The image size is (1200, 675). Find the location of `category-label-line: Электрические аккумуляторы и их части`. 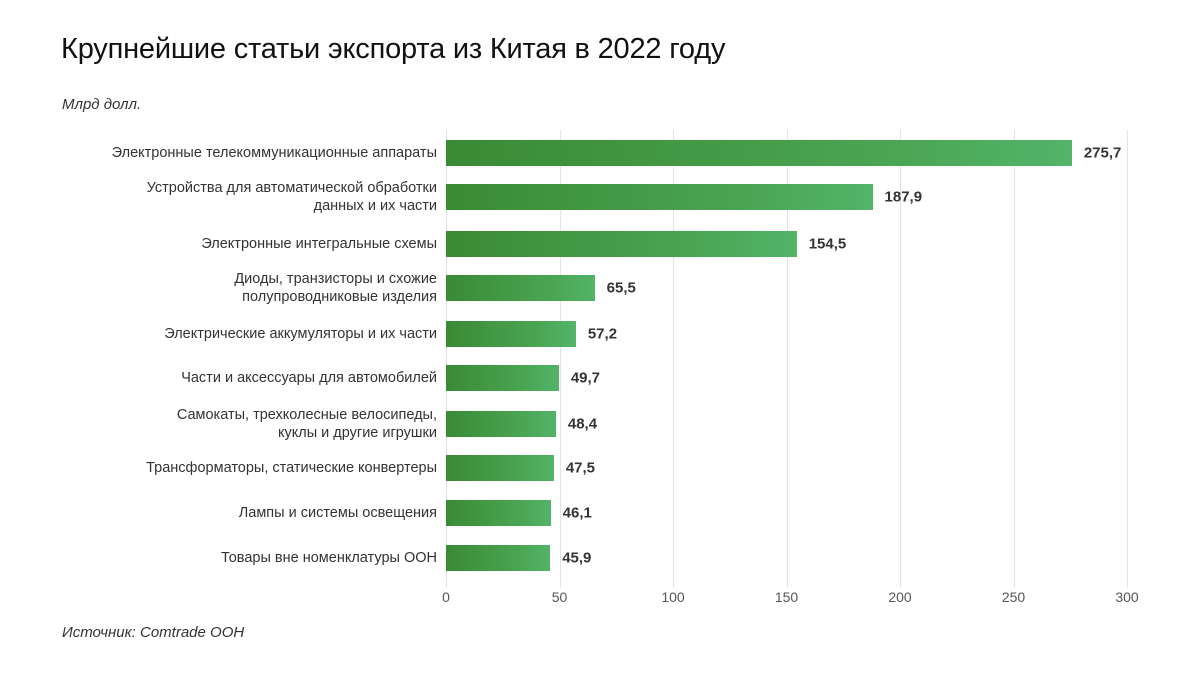

category-label-line: Электрические аккумуляторы и их части is located at coordinates (300, 334).